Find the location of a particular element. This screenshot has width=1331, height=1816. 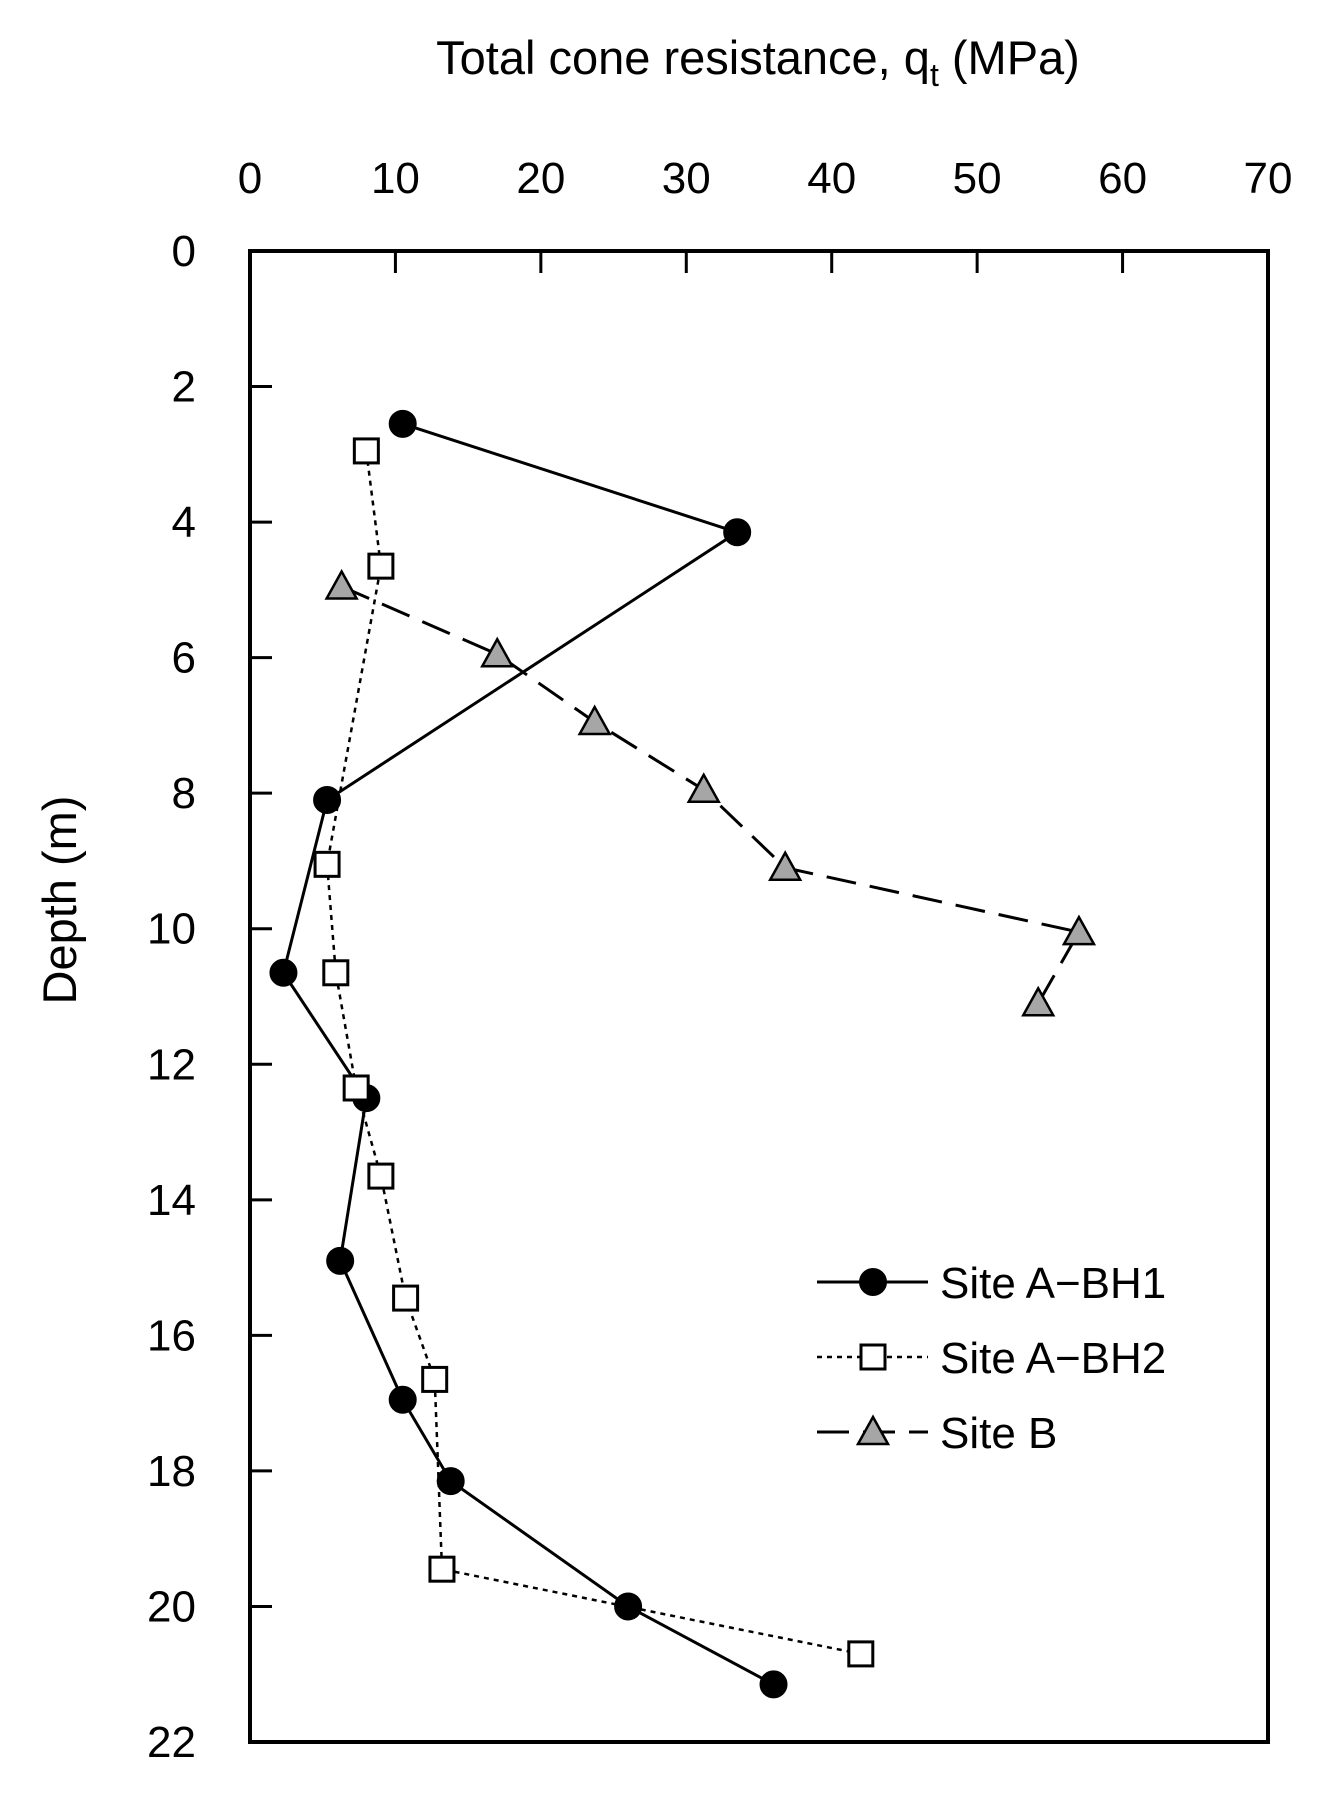

legend: Site A−BH1 Site A−BH2 Site B is located at coordinates (991, 1358).